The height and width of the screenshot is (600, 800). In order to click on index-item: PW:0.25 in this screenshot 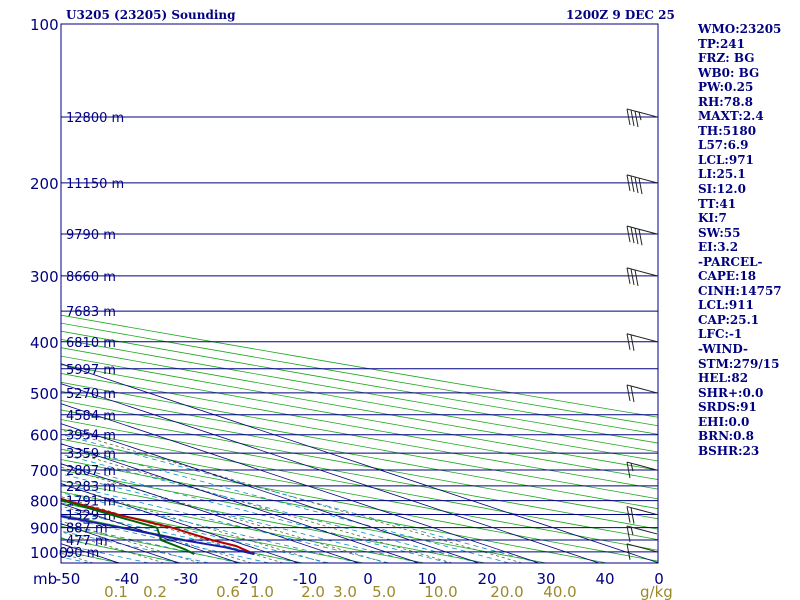, I will do `click(726, 87)`.